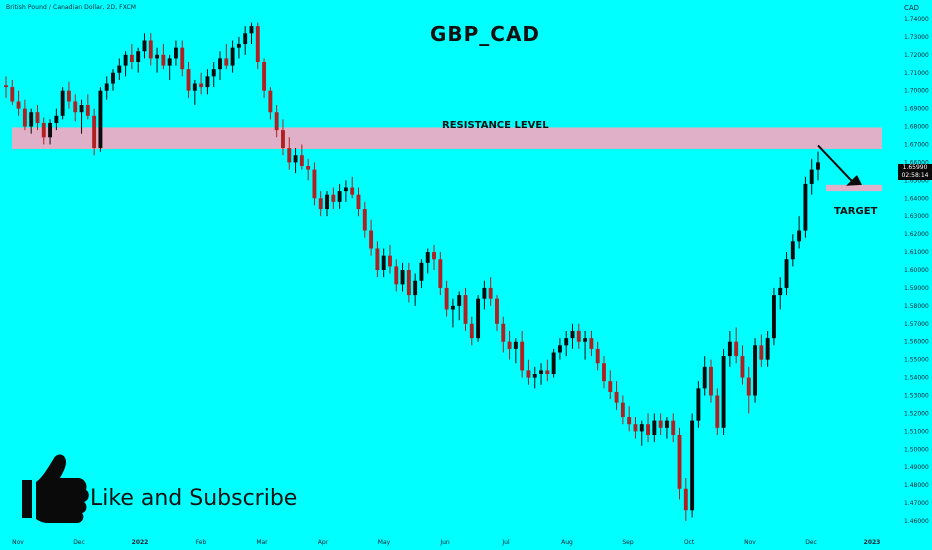 This screenshot has width=932, height=550. I want to click on projection-arrow-head, so click(854, 180).